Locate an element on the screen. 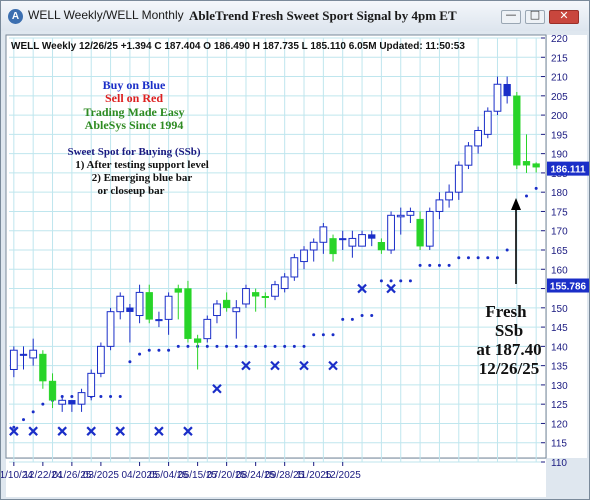 The image size is (590, 500). y-tick-label: 205 is located at coordinates (559, 97).